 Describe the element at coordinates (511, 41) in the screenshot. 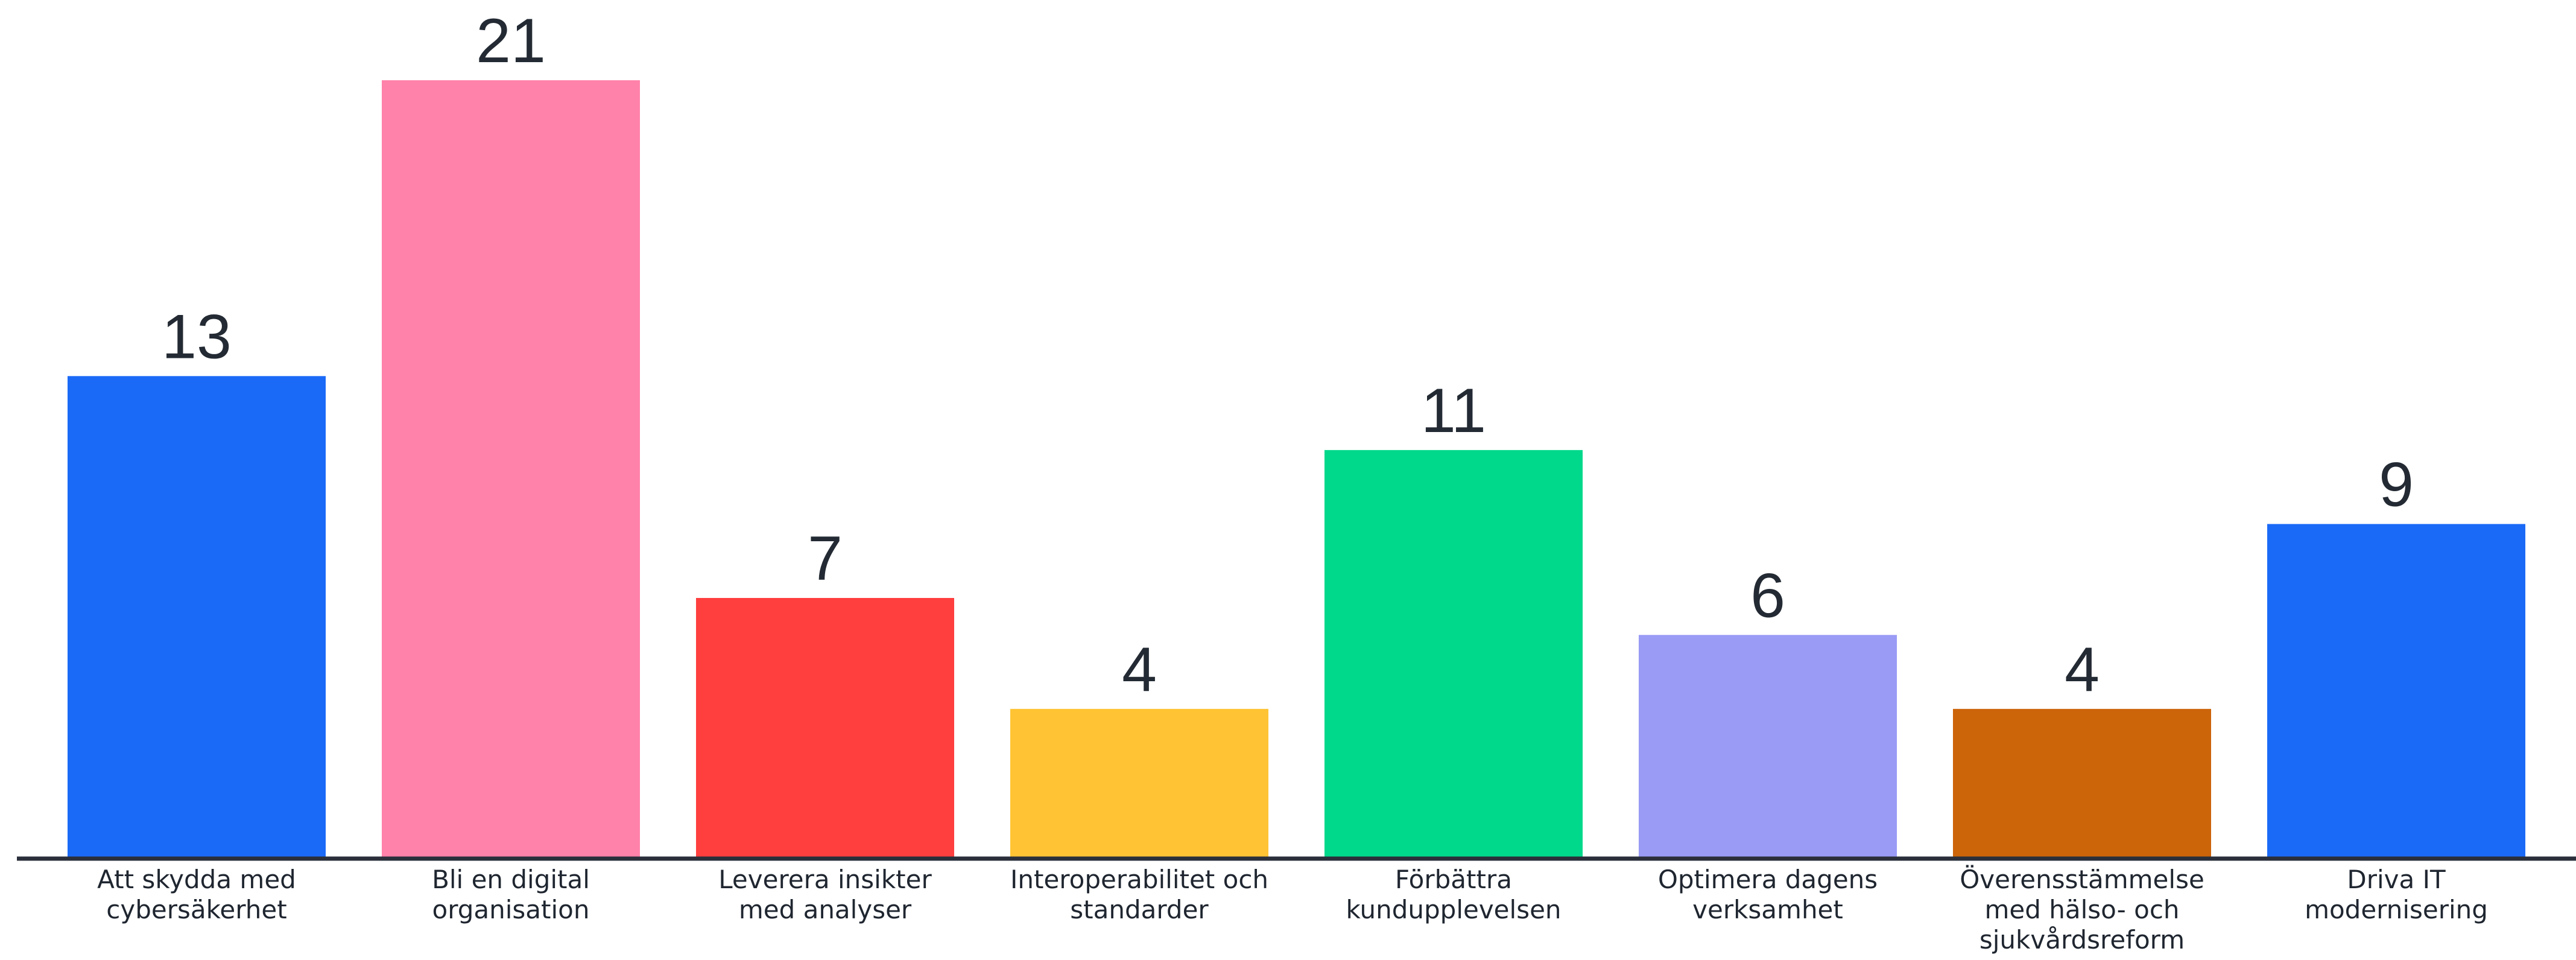

I see `bar-value-label: 21` at that location.